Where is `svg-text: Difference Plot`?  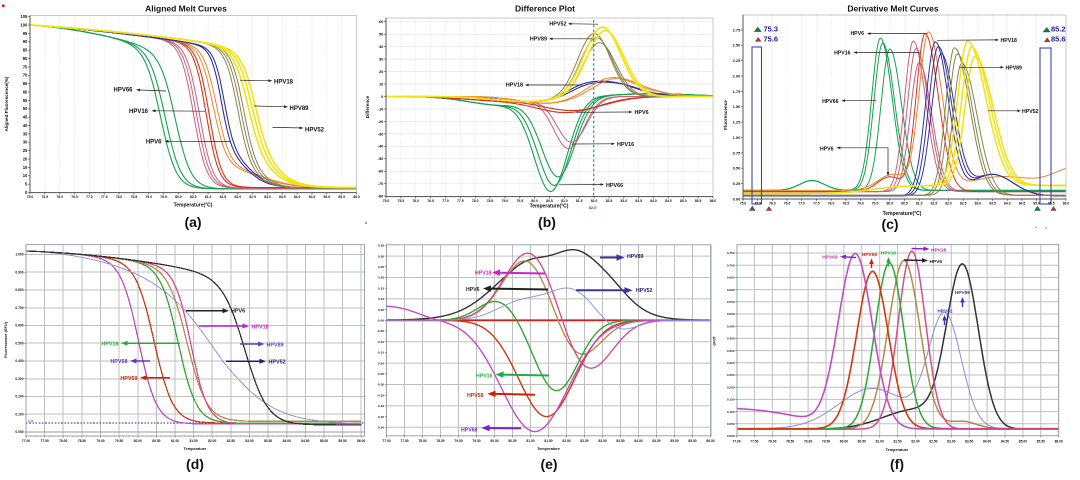 svg-text: Difference Plot is located at coordinates (545, 9).